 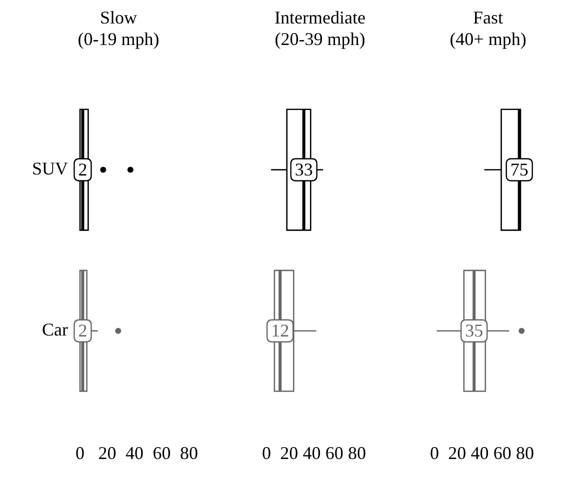 I want to click on annotation: 33, so click(x=303, y=169).